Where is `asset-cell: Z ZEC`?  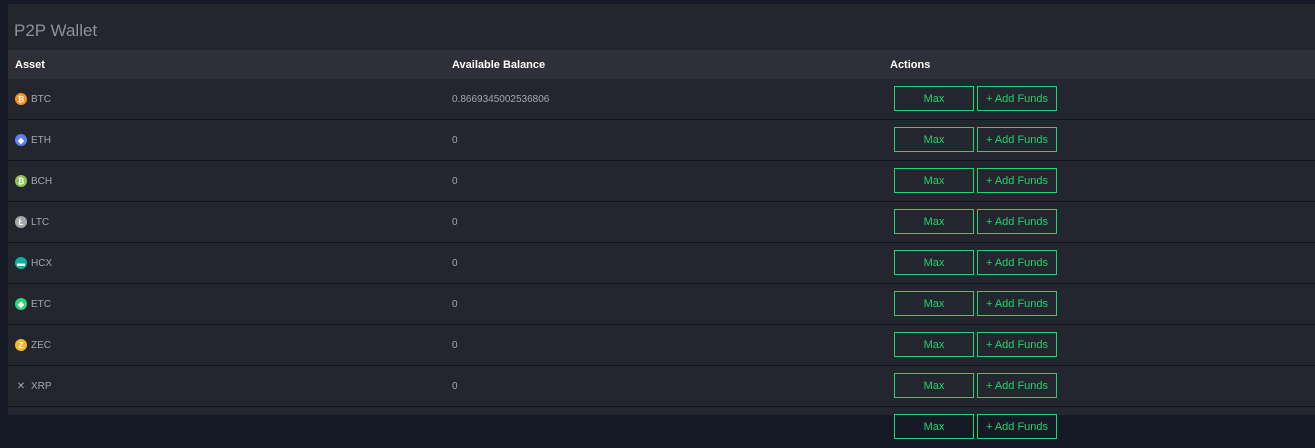 asset-cell: Z ZEC is located at coordinates (33, 345).